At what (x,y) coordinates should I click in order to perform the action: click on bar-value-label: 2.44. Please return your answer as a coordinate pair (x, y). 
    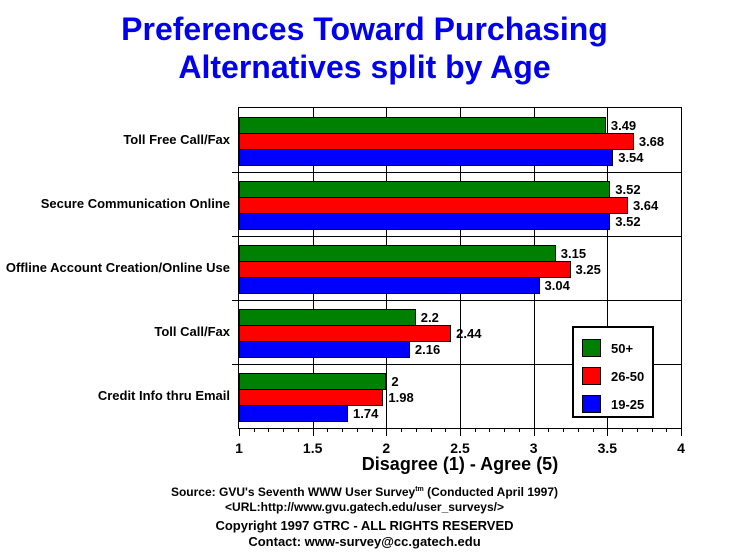
    Looking at the image, I should click on (469, 333).